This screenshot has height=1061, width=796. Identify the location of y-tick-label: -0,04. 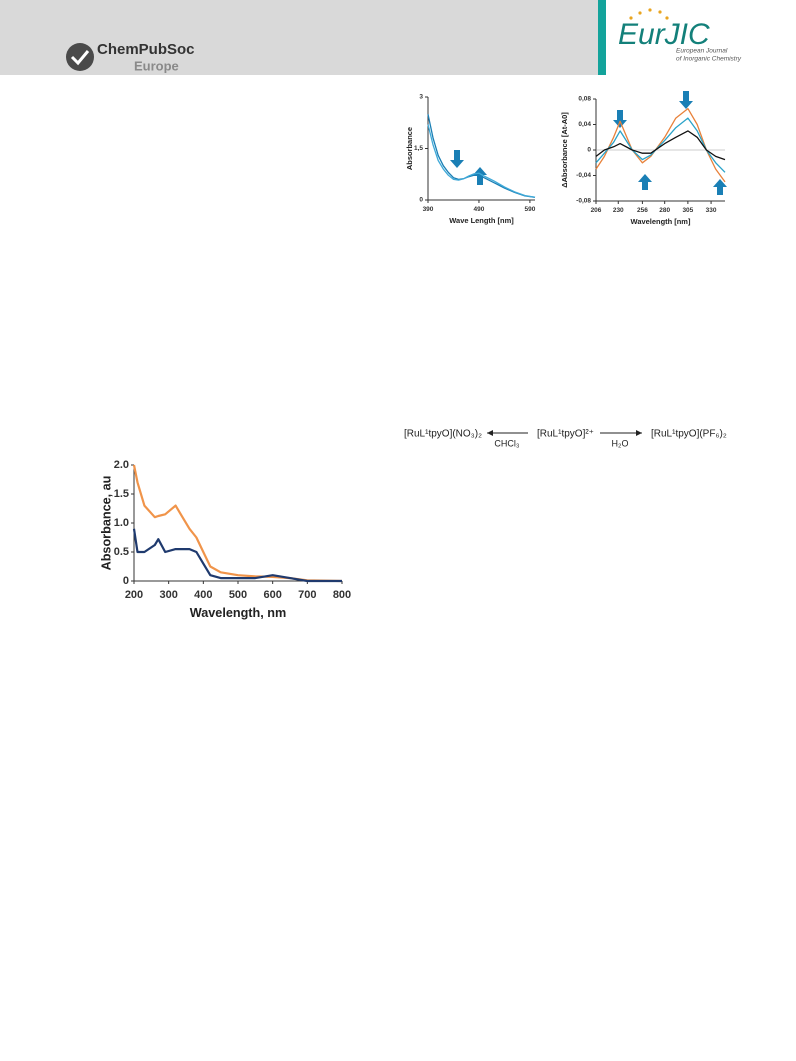
(583, 175).